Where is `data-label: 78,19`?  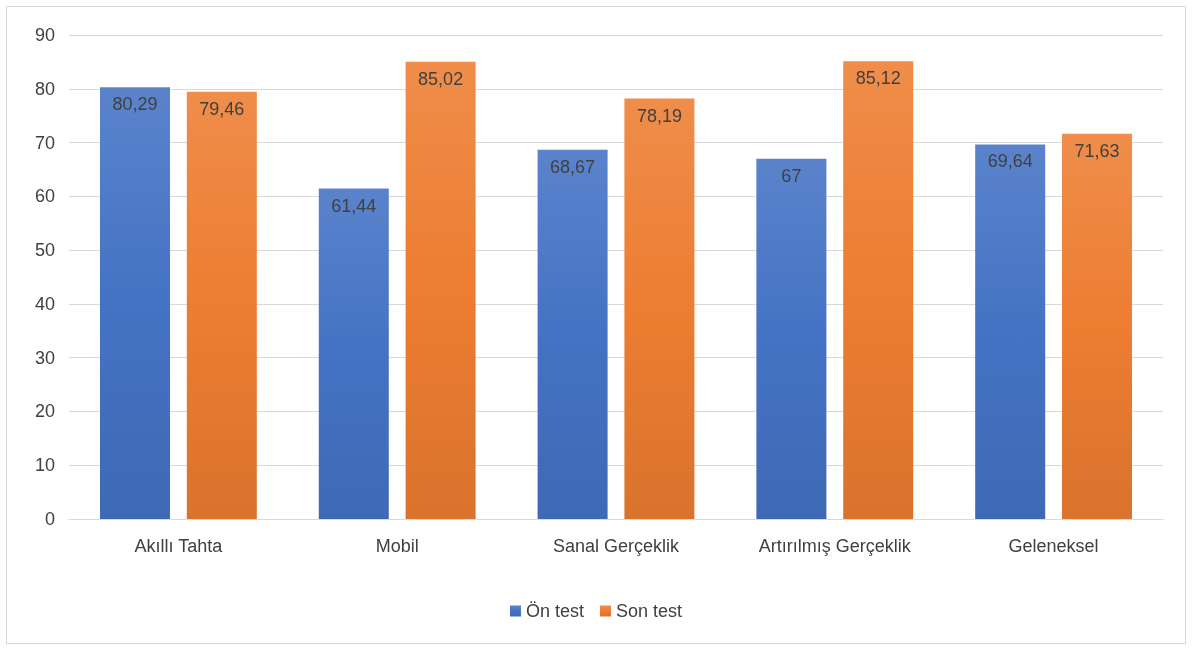 data-label: 78,19 is located at coordinates (659, 115).